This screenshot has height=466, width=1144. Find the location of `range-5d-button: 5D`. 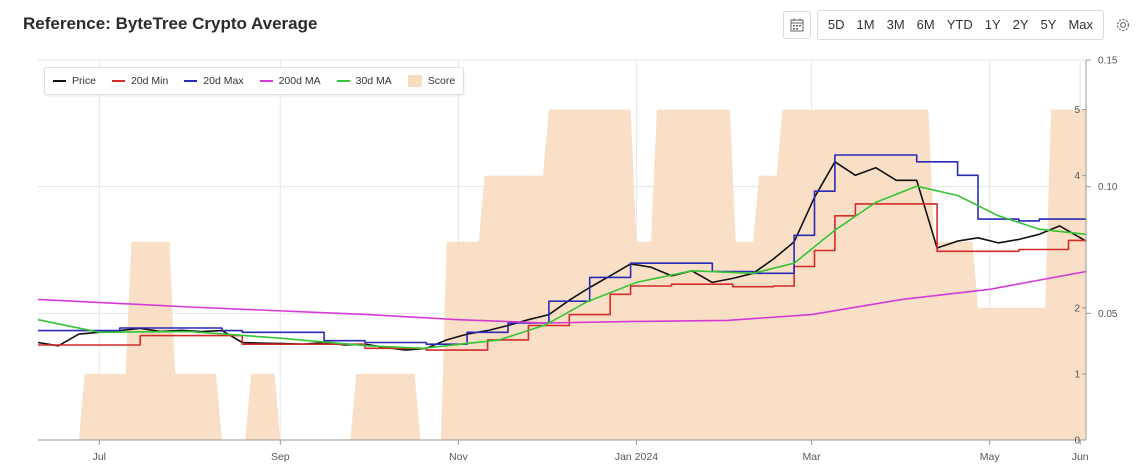

range-5d-button: 5D is located at coordinates (836, 24).